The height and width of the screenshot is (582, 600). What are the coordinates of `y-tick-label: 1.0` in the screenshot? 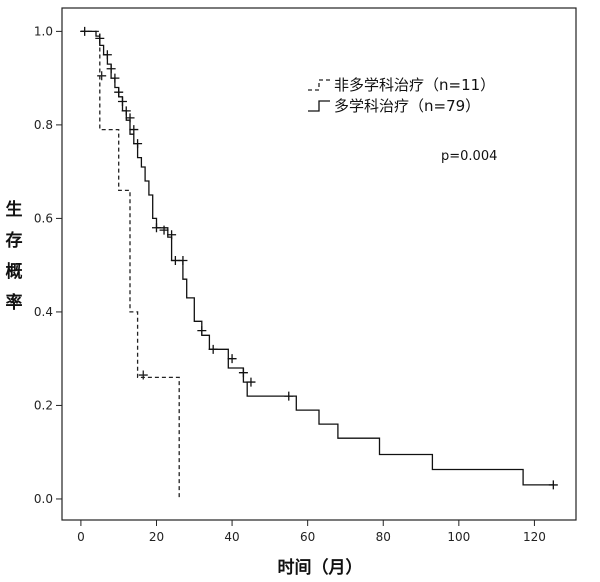 It's located at (43, 31).